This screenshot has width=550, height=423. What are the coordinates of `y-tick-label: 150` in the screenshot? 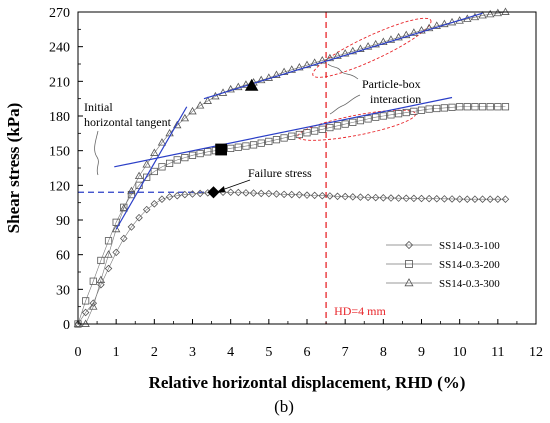 It's located at (59, 152).